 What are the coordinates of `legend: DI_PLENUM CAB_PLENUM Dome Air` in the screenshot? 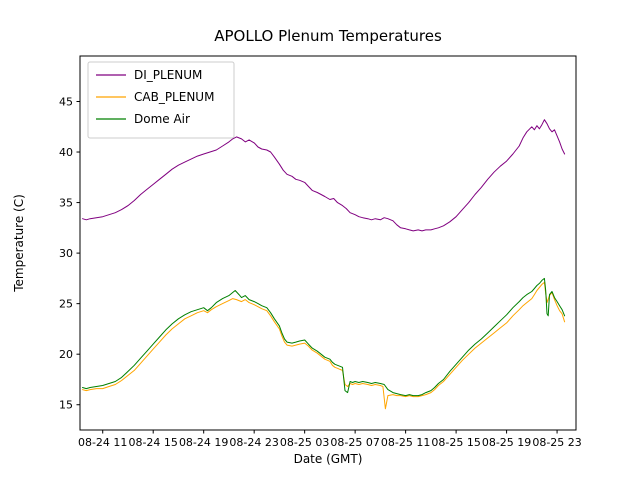 It's located at (161, 100).